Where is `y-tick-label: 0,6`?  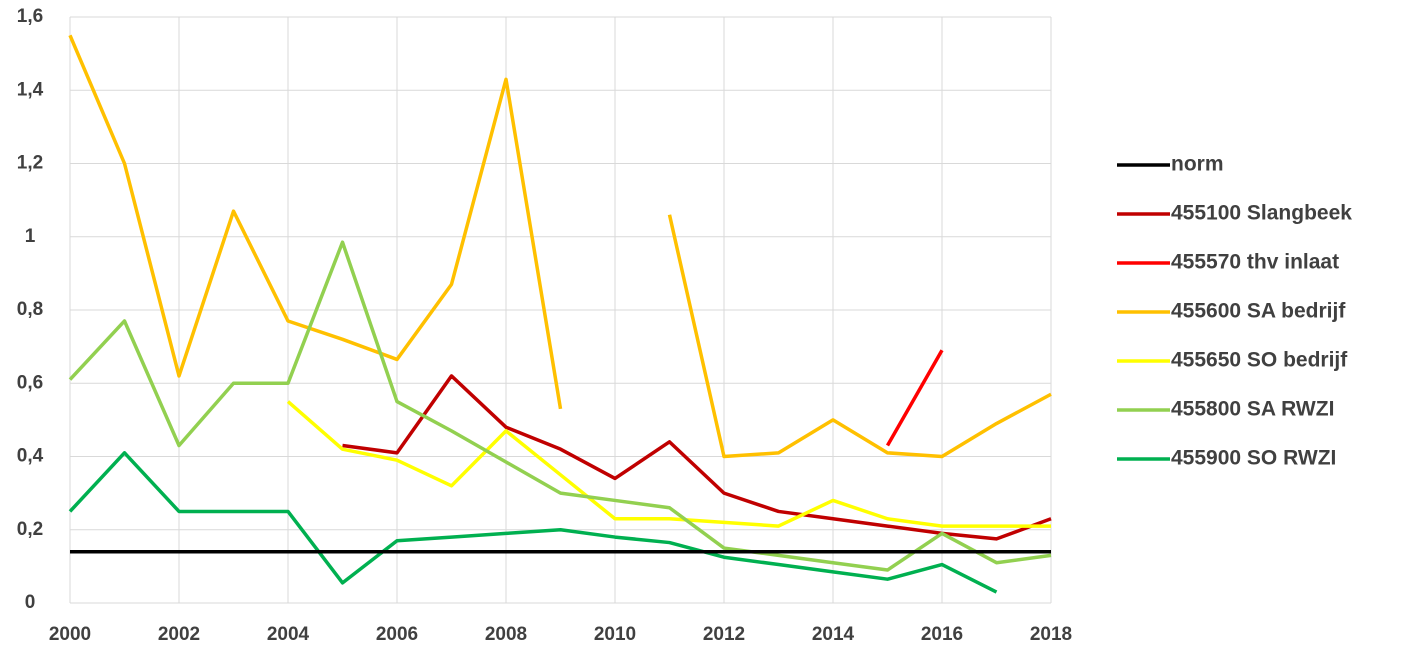
y-tick-label: 0,6 is located at coordinates (30, 382).